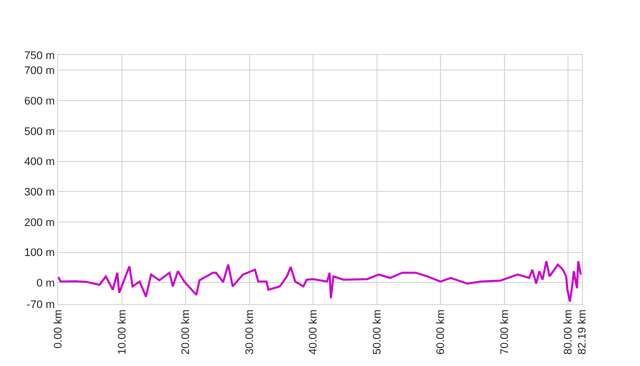 This screenshot has width=640, height=366. I want to click on x-tick-label: 30.00 km, so click(250, 332).